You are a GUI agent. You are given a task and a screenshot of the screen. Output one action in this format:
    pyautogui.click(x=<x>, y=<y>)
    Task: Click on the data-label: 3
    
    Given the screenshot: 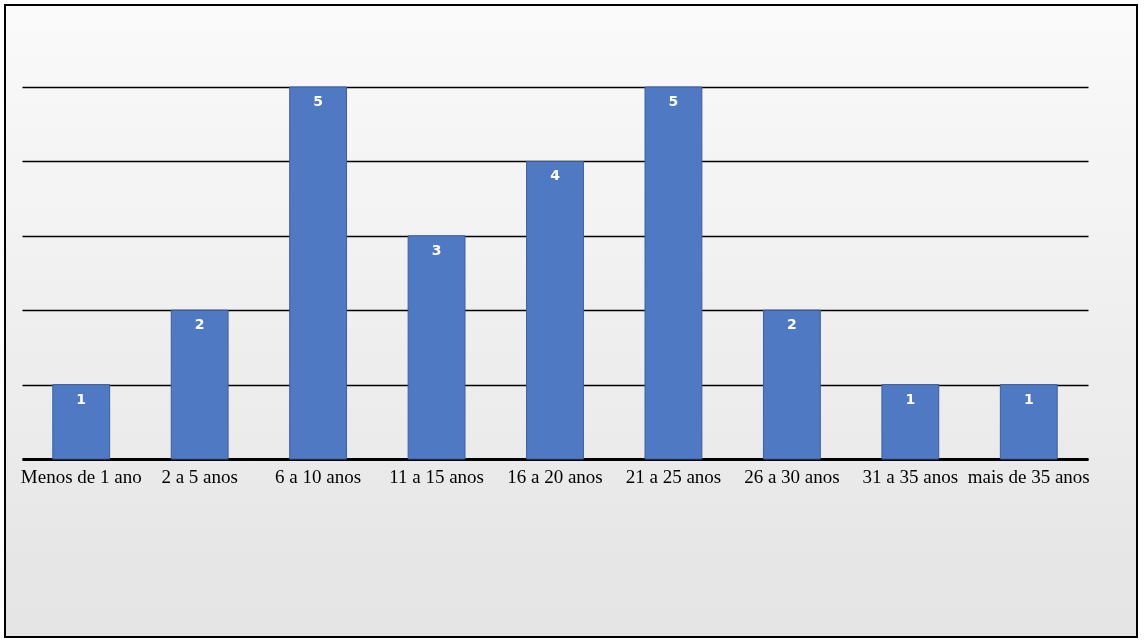 What is the action you would take?
    pyautogui.click(x=436, y=249)
    